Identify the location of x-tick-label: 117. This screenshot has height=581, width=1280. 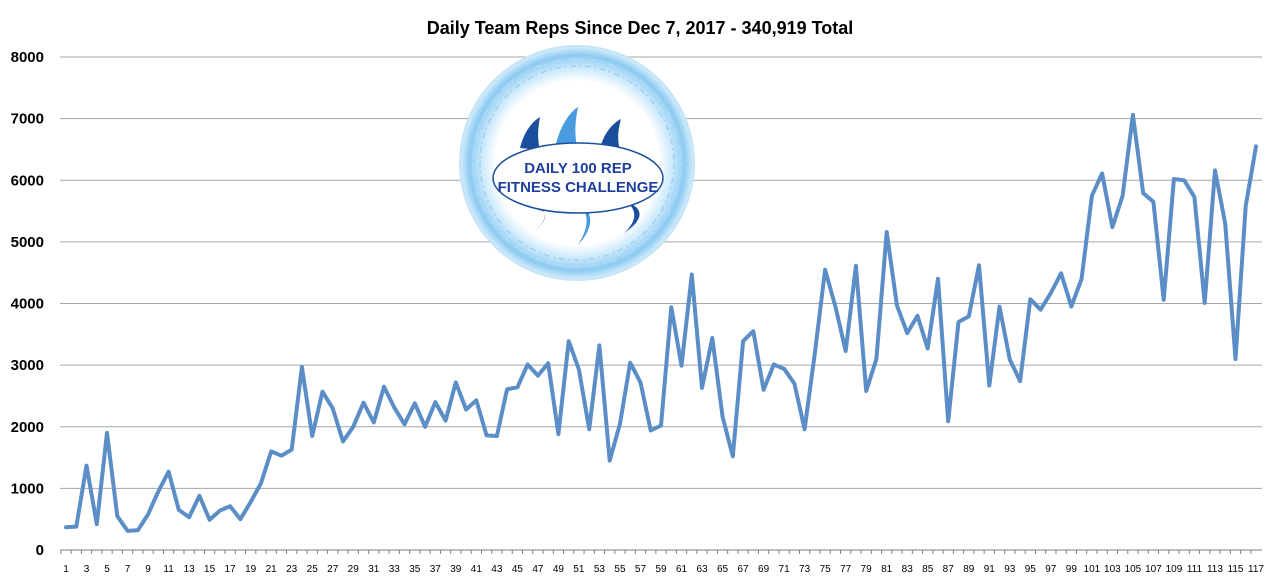
(1256, 569).